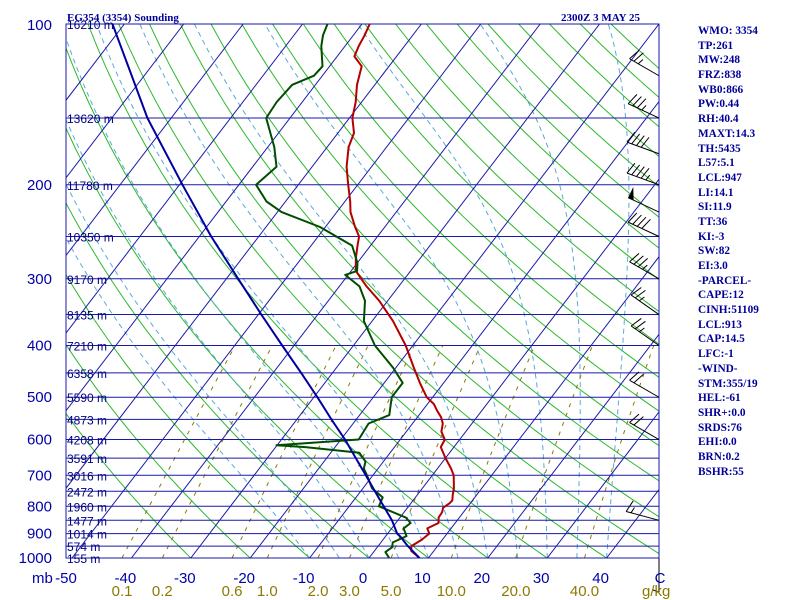  Describe the element at coordinates (162, 591) in the screenshot. I see `mixing-ratio-tick-label: 0.2` at that location.